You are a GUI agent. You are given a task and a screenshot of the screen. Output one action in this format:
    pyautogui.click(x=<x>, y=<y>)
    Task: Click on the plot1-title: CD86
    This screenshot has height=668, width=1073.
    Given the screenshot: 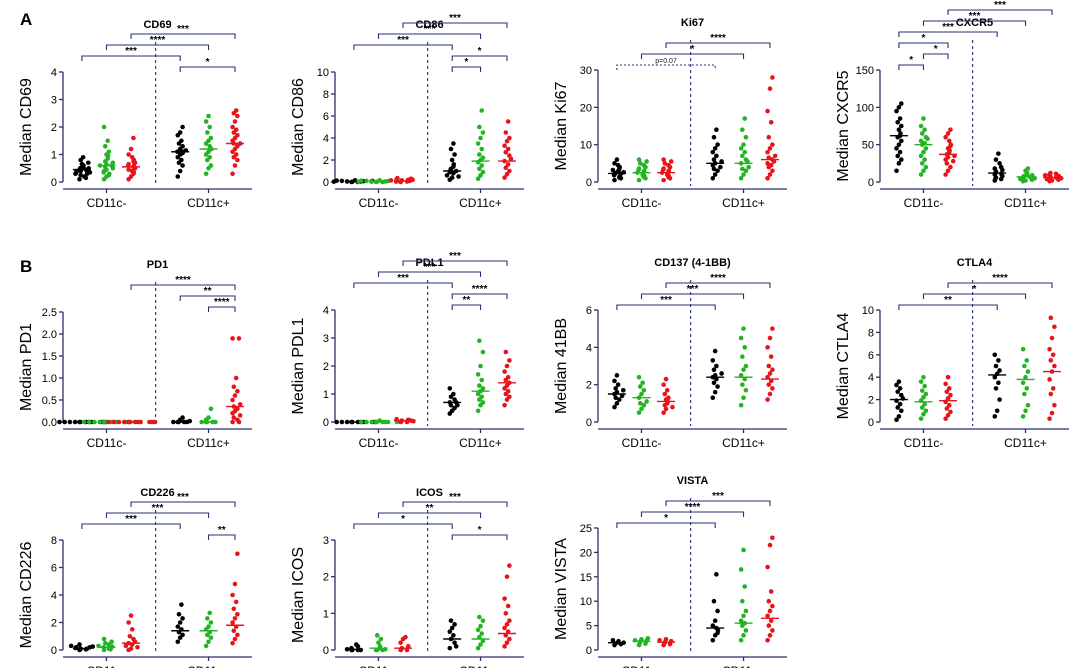 What is the action you would take?
    pyautogui.click(x=429, y=25)
    